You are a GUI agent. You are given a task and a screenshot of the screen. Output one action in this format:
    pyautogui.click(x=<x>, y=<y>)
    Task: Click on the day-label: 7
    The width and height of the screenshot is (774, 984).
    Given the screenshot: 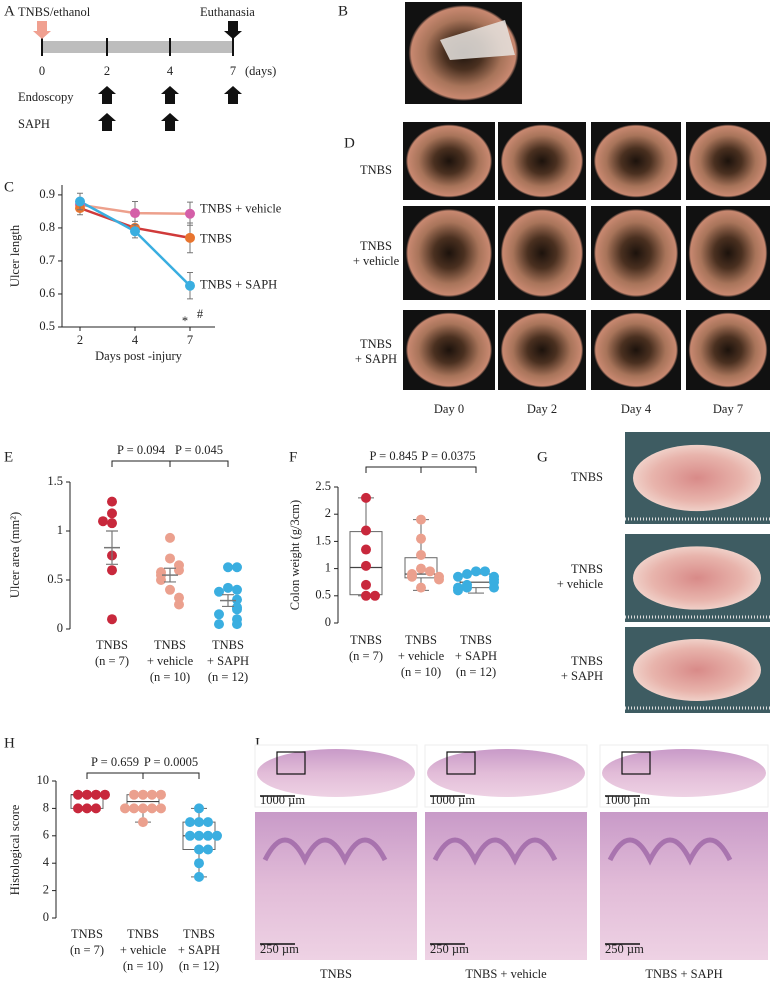 What is the action you would take?
    pyautogui.click(x=233, y=71)
    